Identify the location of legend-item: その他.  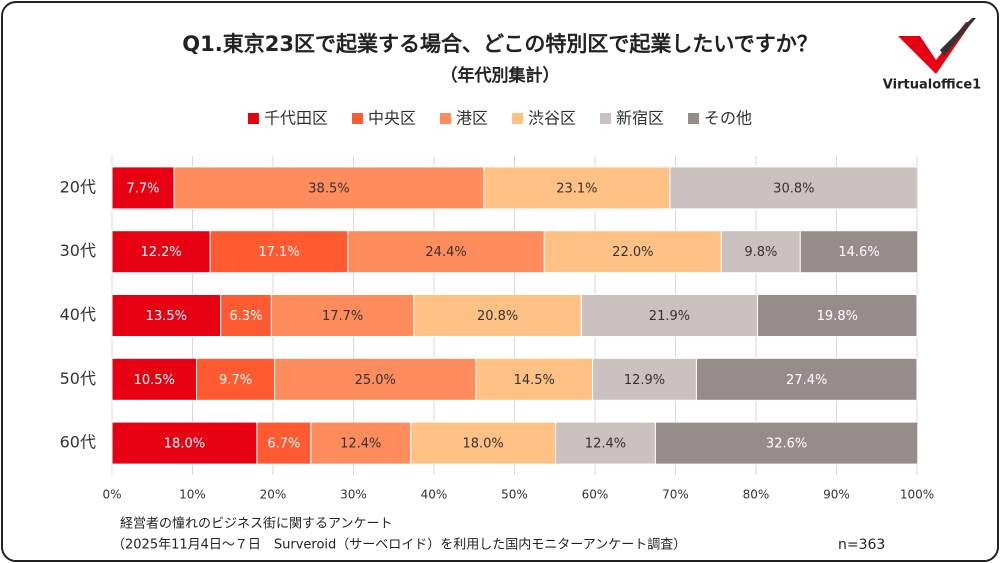
(720, 118).